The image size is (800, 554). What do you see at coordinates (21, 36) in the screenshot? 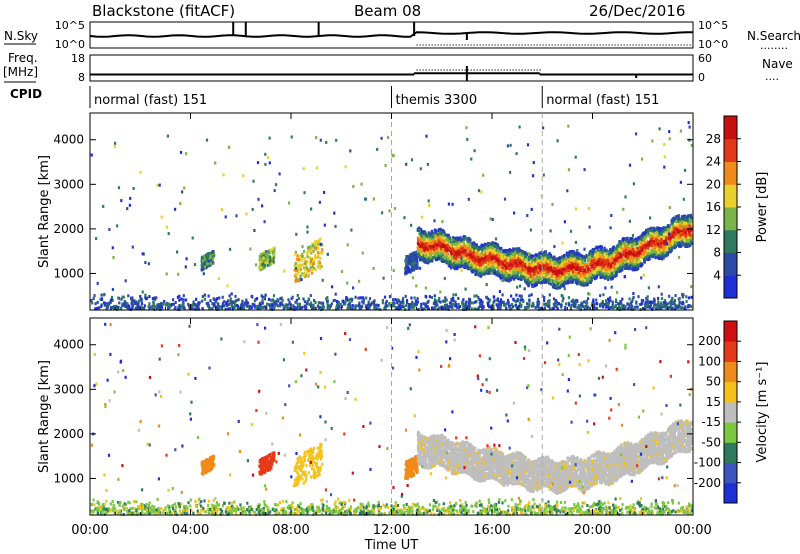
I see `nsky-label: N.Sky` at bounding box center [21, 36].